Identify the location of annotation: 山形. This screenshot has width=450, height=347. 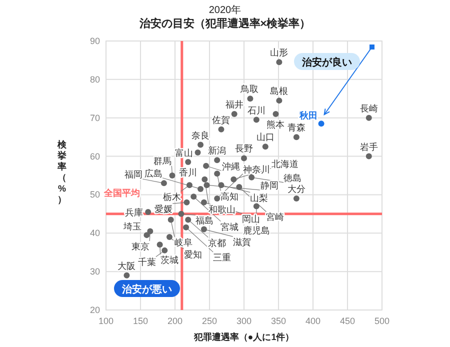
(279, 53).